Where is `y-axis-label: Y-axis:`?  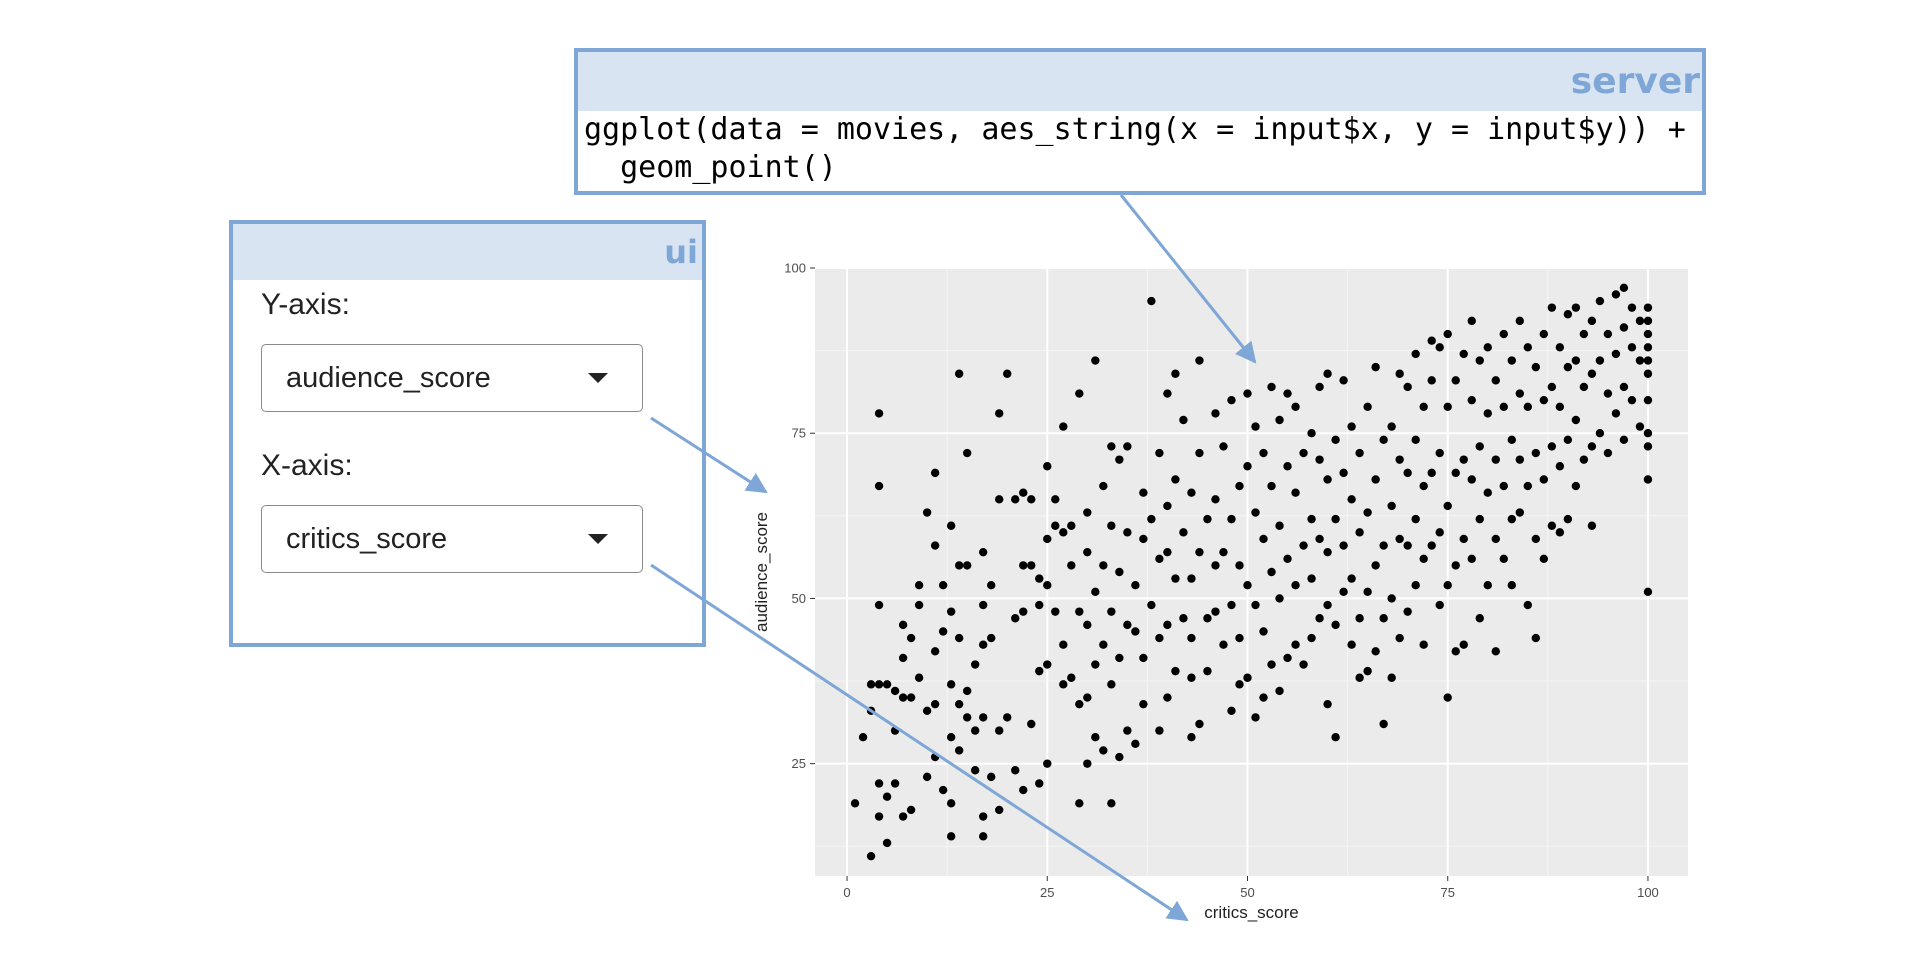 y-axis-label: Y-axis: is located at coordinates (305, 304).